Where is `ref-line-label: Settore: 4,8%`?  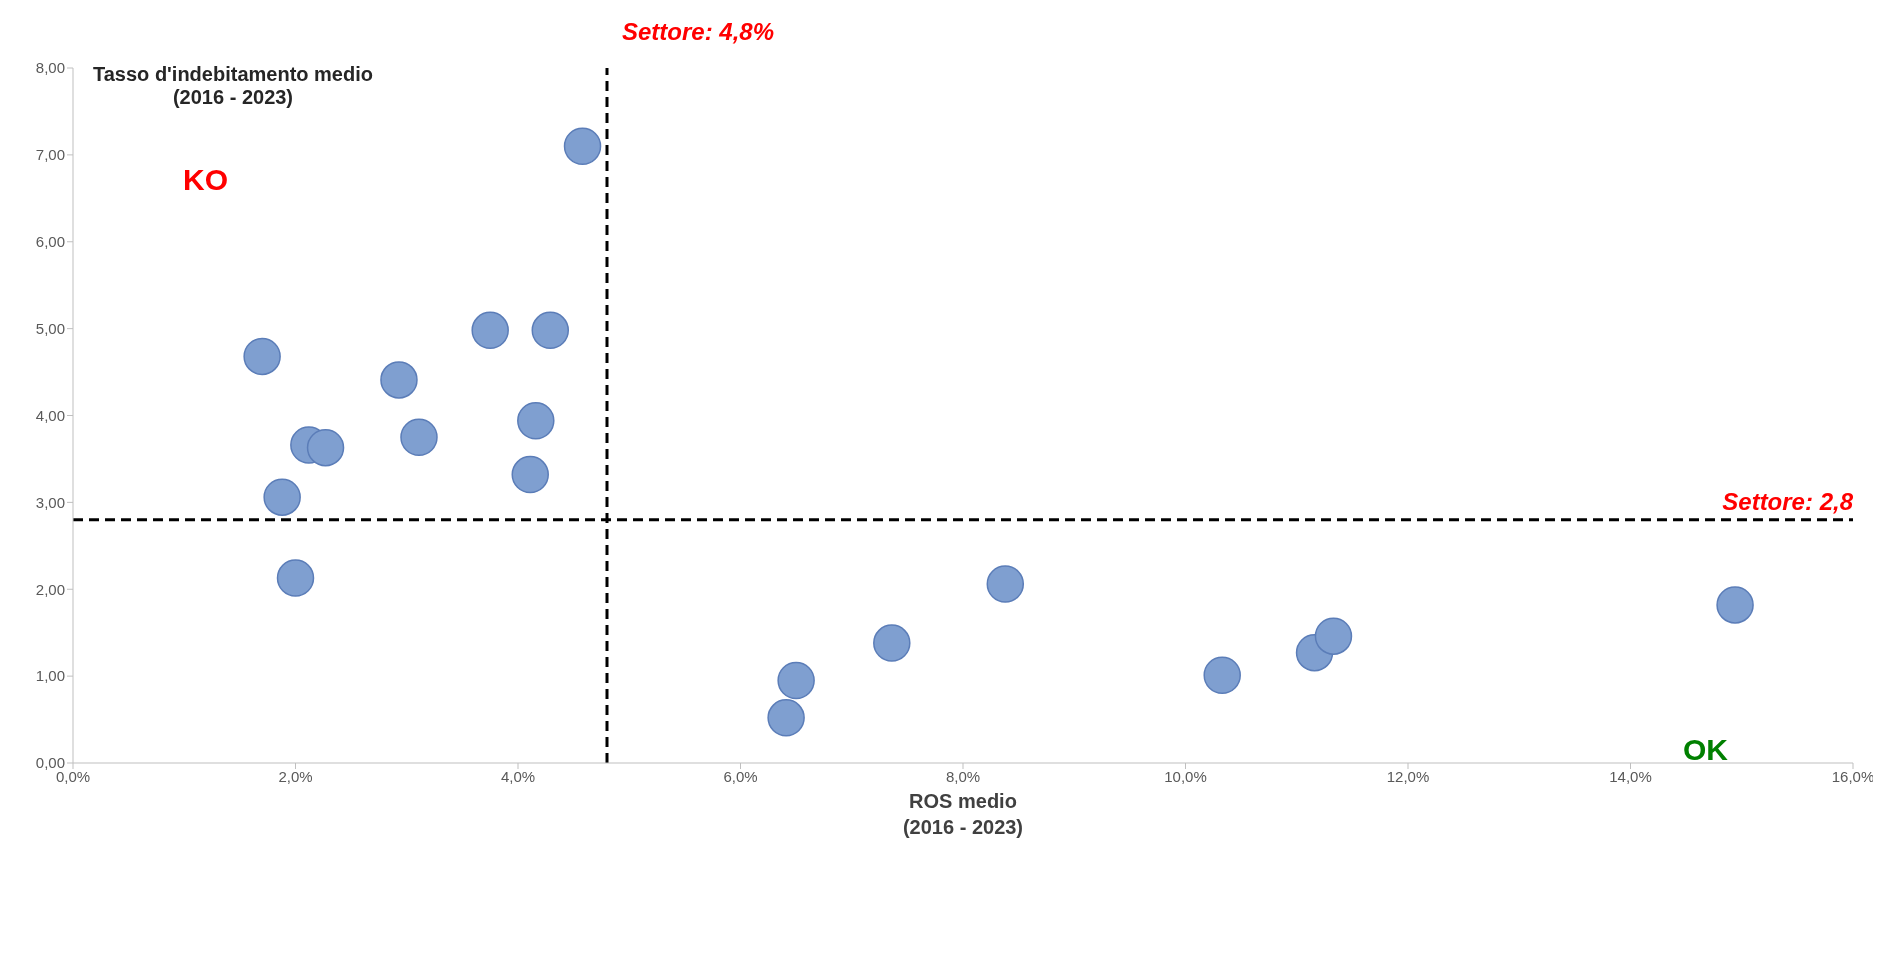 ref-line-label: Settore: 4,8% is located at coordinates (698, 31).